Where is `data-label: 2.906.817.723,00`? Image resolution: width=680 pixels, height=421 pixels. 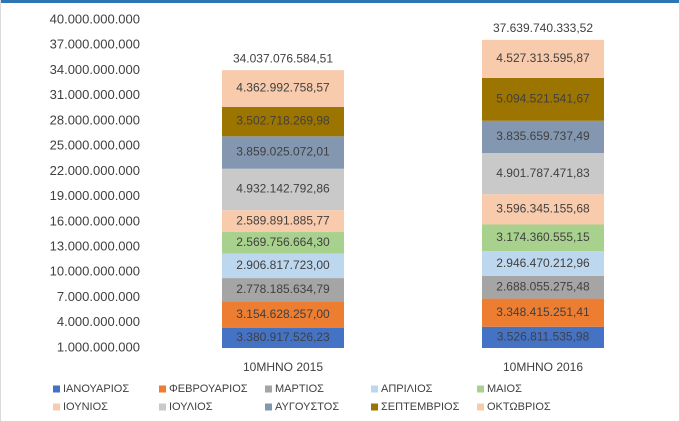 data-label: 2.906.817.723,00 is located at coordinates (283, 265).